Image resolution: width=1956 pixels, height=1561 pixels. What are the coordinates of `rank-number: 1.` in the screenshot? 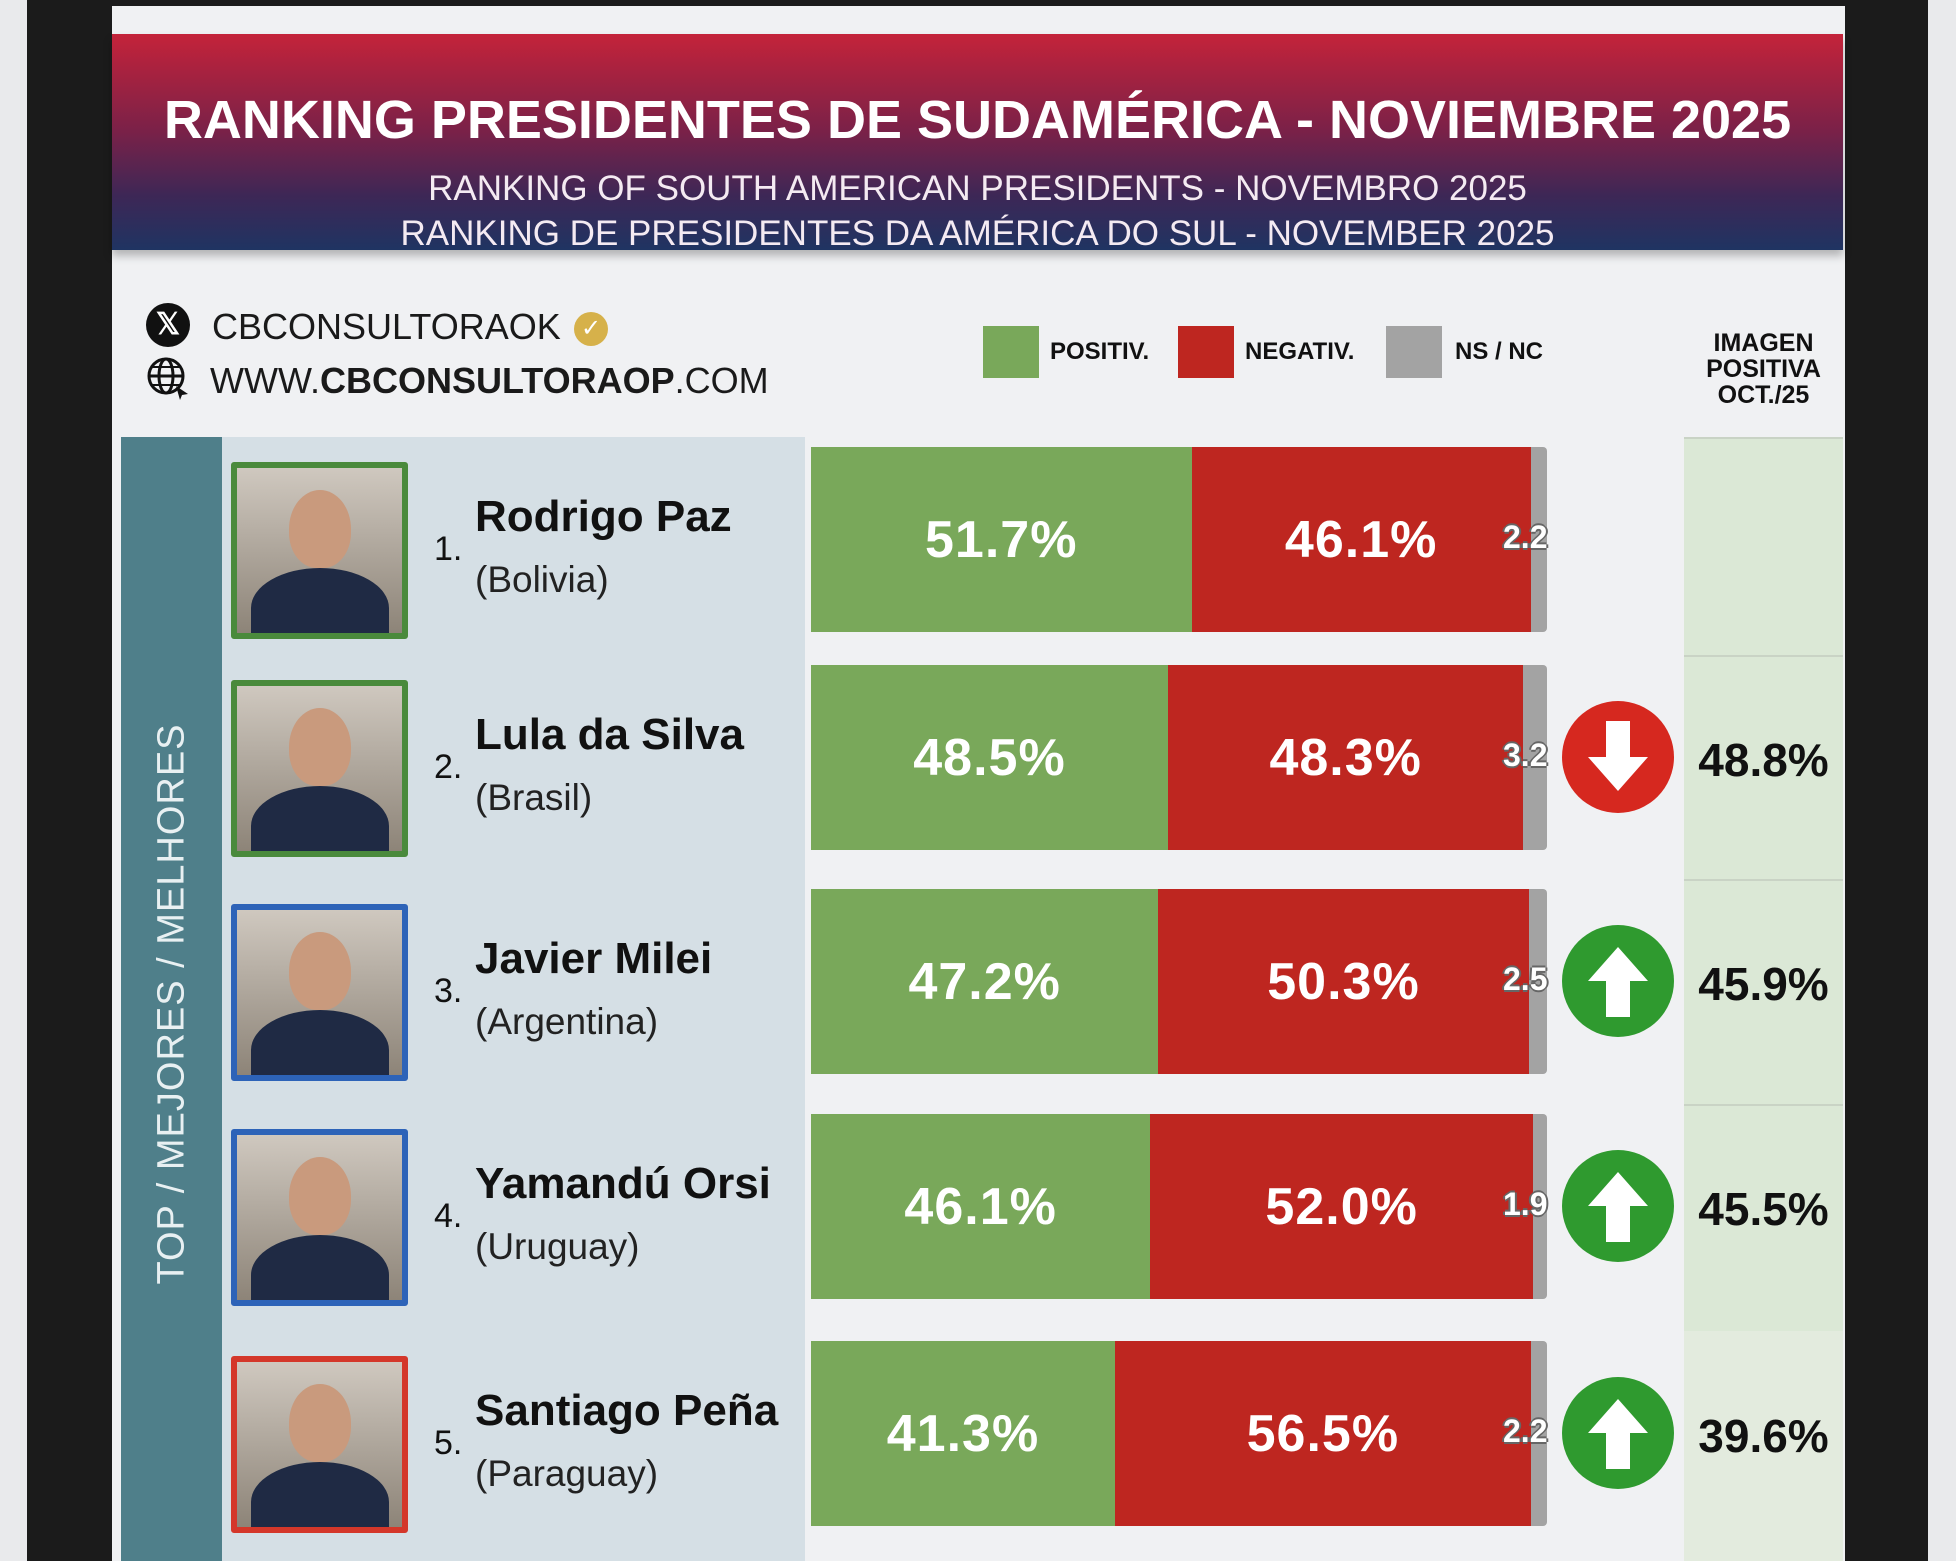 It's located at (448, 549).